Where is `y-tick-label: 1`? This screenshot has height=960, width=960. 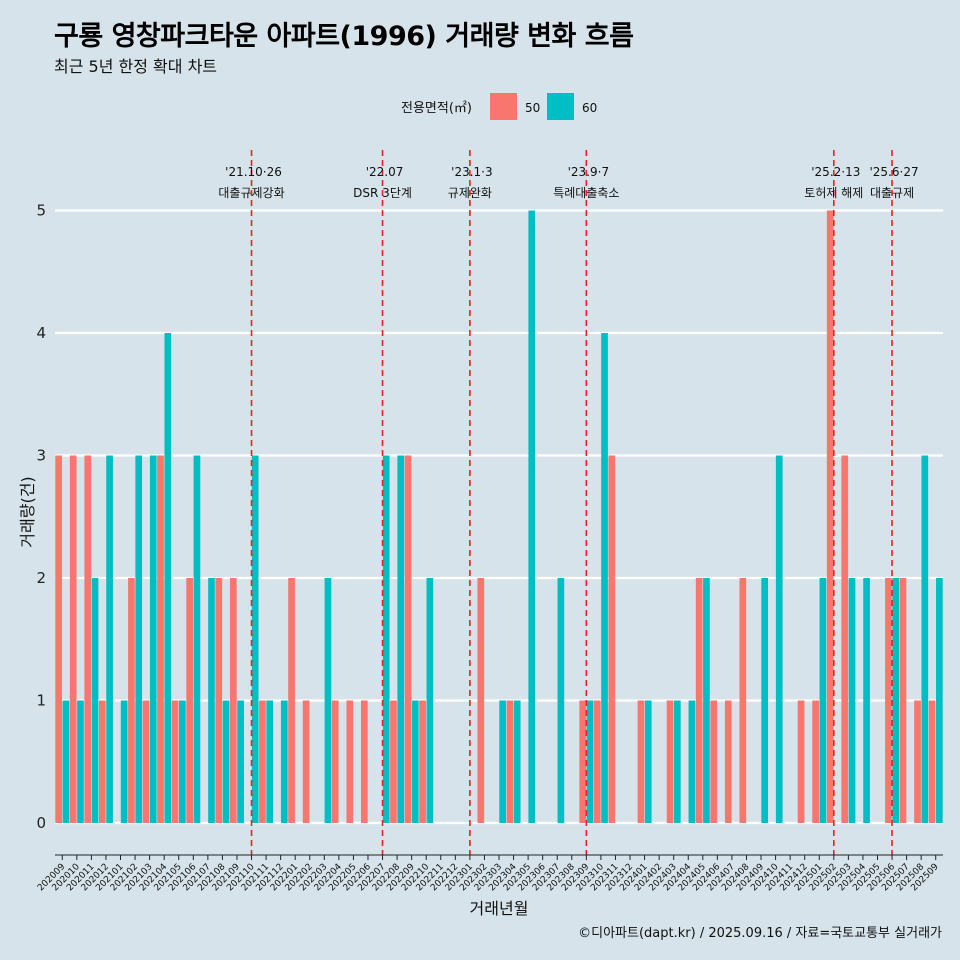
y-tick-label: 1 is located at coordinates (41, 701).